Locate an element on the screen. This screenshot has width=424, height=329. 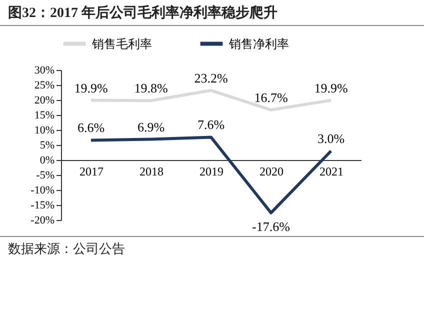
data-label: 7.6% is located at coordinates (211, 124).